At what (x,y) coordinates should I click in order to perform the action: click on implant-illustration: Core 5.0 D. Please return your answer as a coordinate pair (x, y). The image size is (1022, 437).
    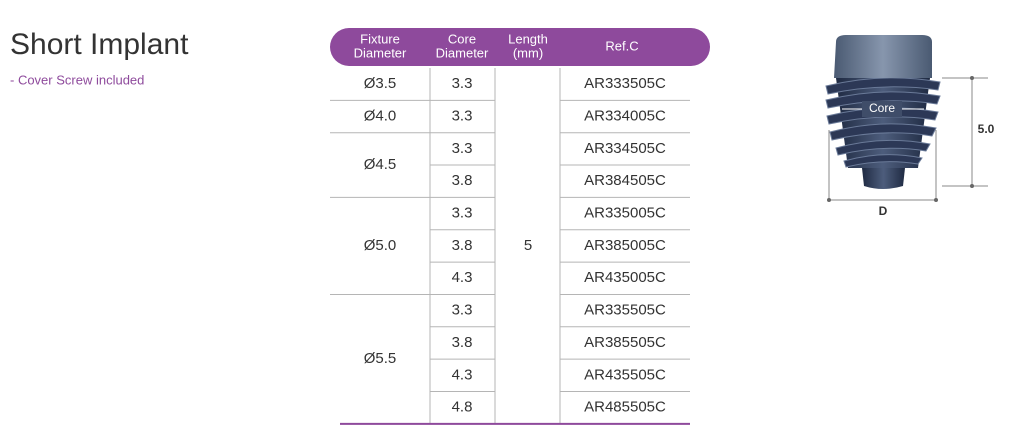
    Looking at the image, I should click on (910, 126).